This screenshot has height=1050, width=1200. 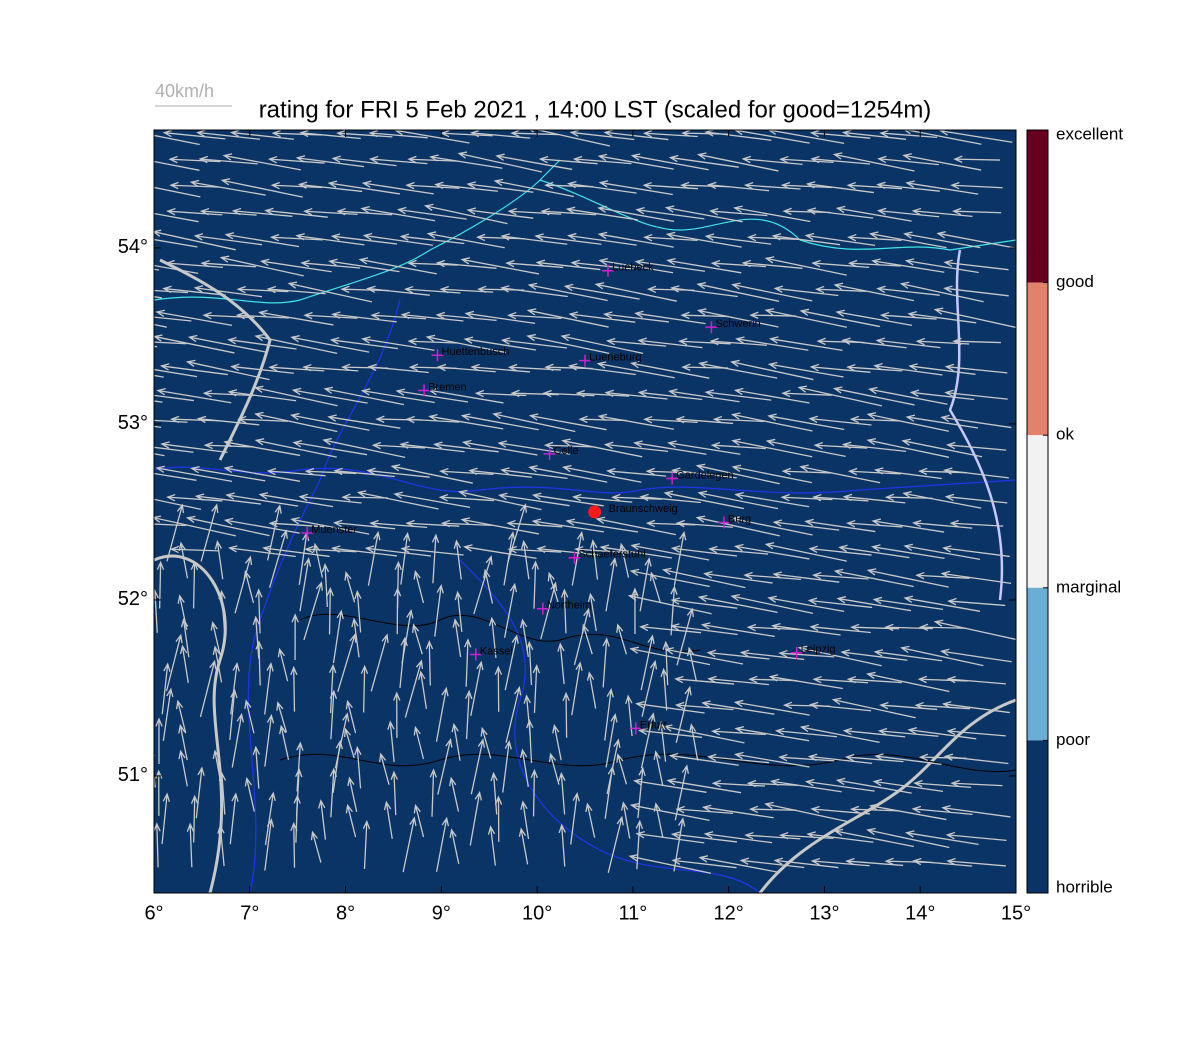 I want to click on city-marker, so click(x=607, y=270).